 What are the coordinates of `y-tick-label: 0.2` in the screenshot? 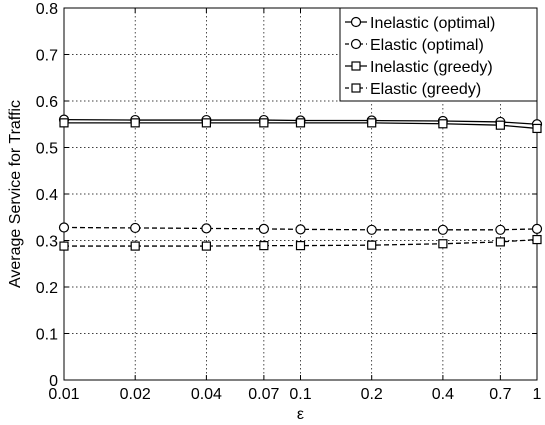 It's located at (47, 288).